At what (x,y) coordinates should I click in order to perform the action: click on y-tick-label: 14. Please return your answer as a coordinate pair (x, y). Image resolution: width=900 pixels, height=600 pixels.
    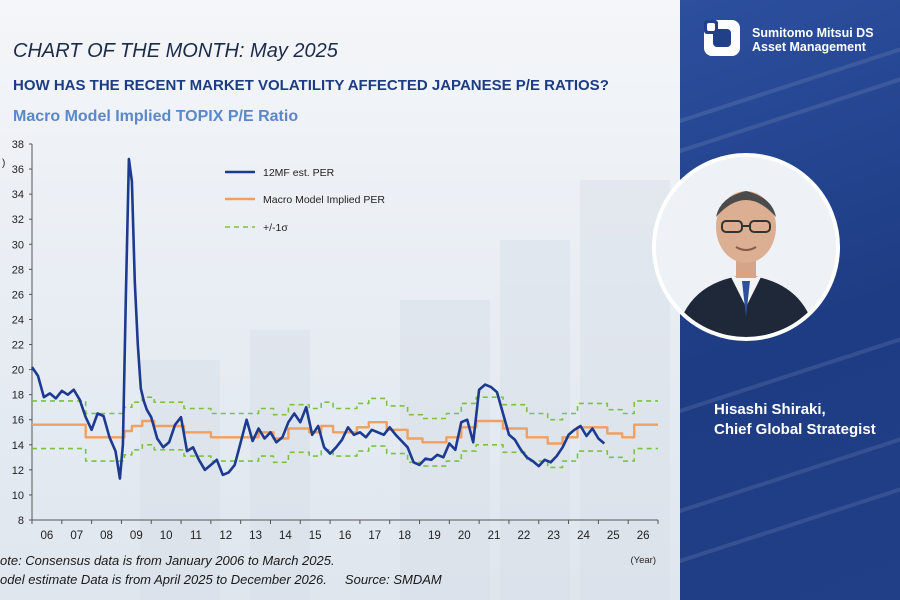
    Looking at the image, I should click on (18, 446).